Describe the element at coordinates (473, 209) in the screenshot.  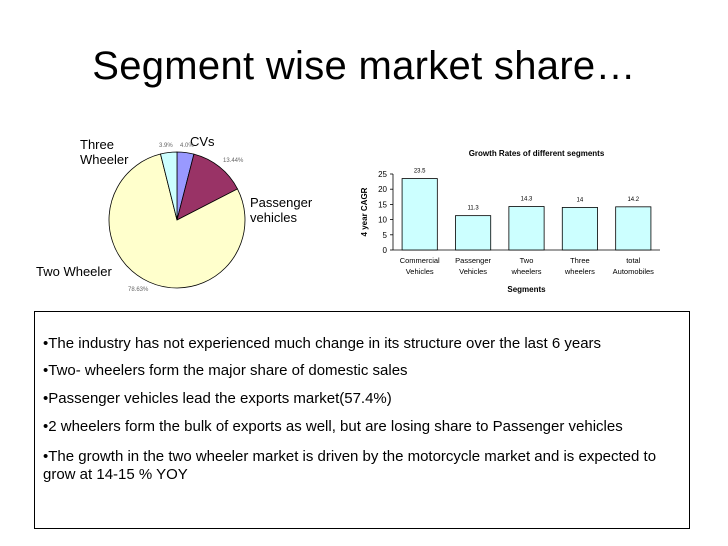
I see `bar-data-label: 11.3` at that location.